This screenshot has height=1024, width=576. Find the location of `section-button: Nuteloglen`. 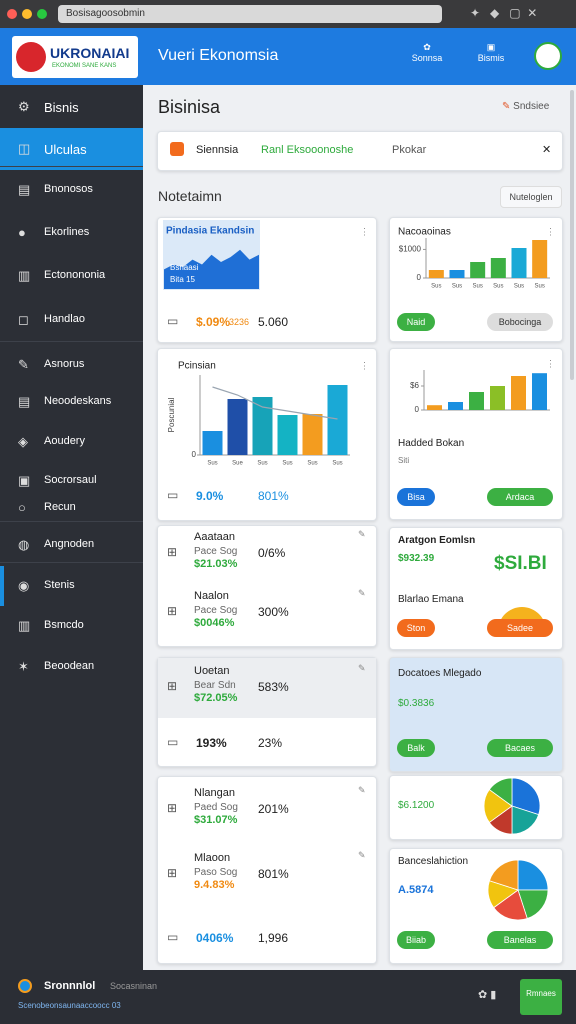

section-button: Nuteloglen is located at coordinates (531, 197).